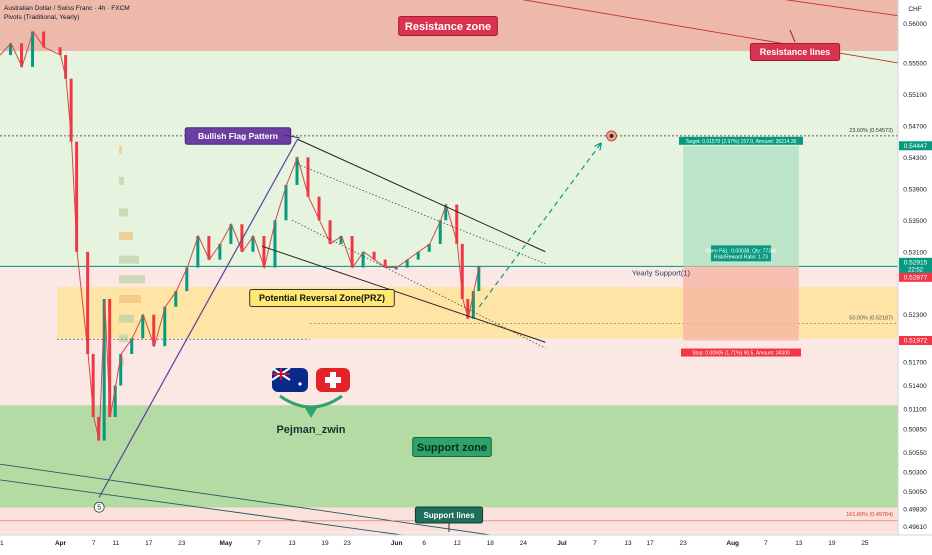  I want to click on price-tick-label: 0.52300, so click(915, 315).